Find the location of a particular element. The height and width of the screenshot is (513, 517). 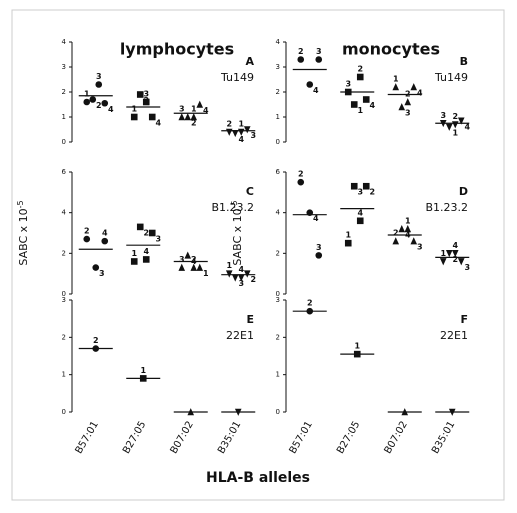

x-axis-title: HLA-B alleles is located at coordinates (258, 478).